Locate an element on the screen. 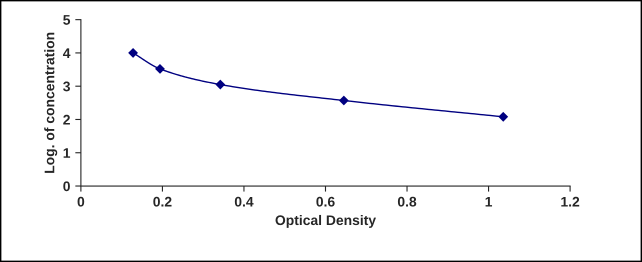 Image resolution: width=642 pixels, height=262 pixels. y-tick-label: 2 is located at coordinates (66, 119).